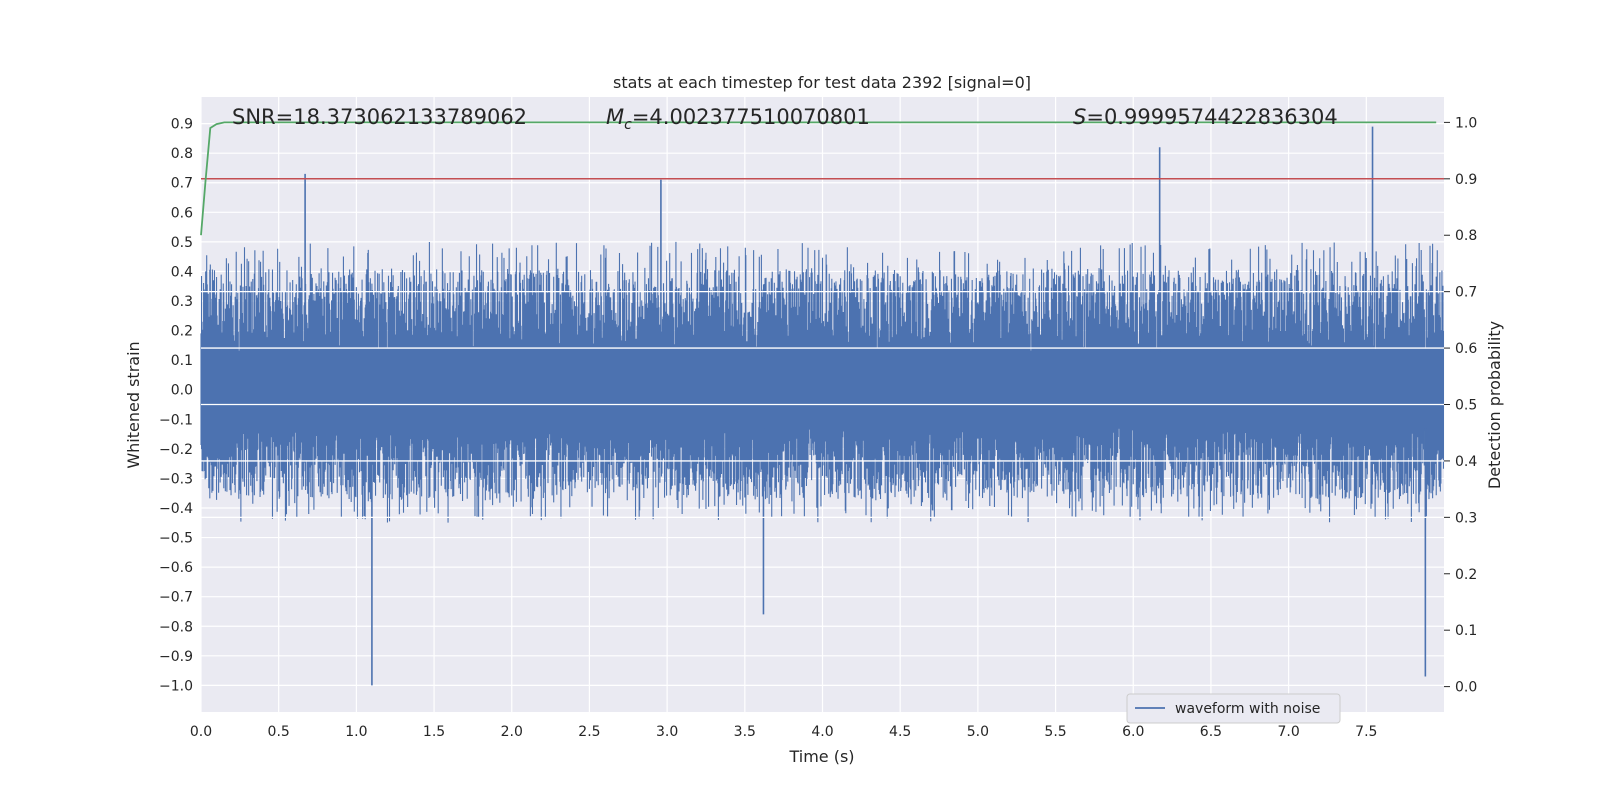 The image size is (1600, 800). Describe the element at coordinates (822, 732) in the screenshot. I see `x-tick-label: 4.0` at that location.